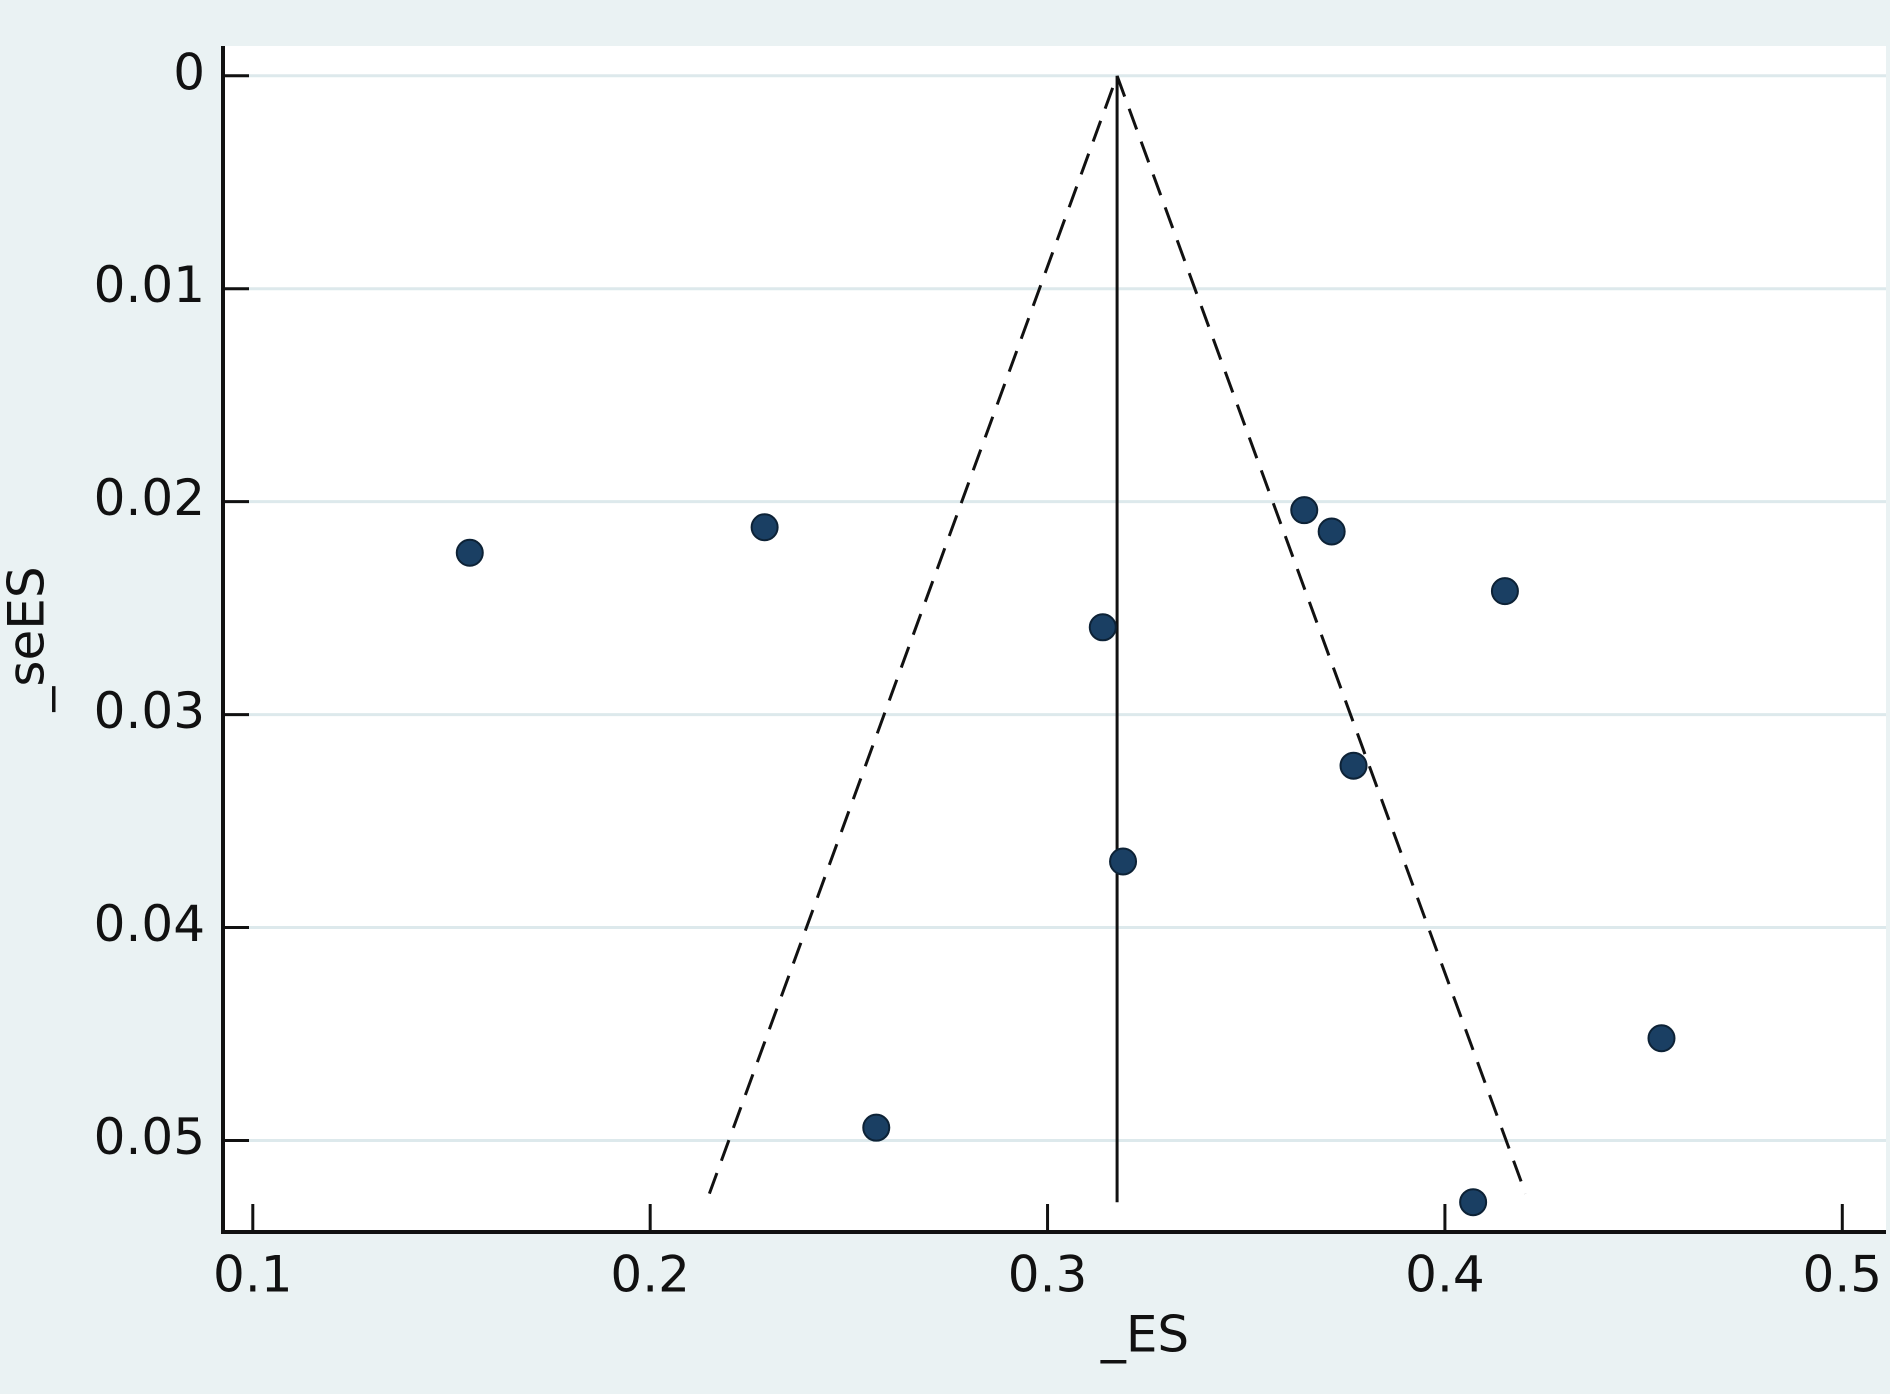  I want to click on x-axis-title: _ES, so click(1144, 1335).